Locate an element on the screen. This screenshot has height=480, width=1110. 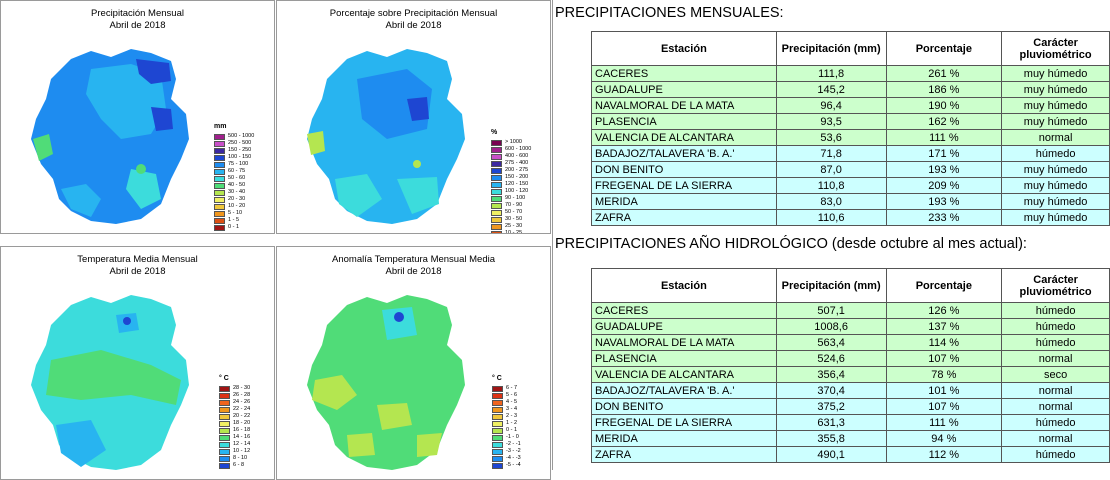
legend-item: 100 - 120 is located at coordinates (511, 191).